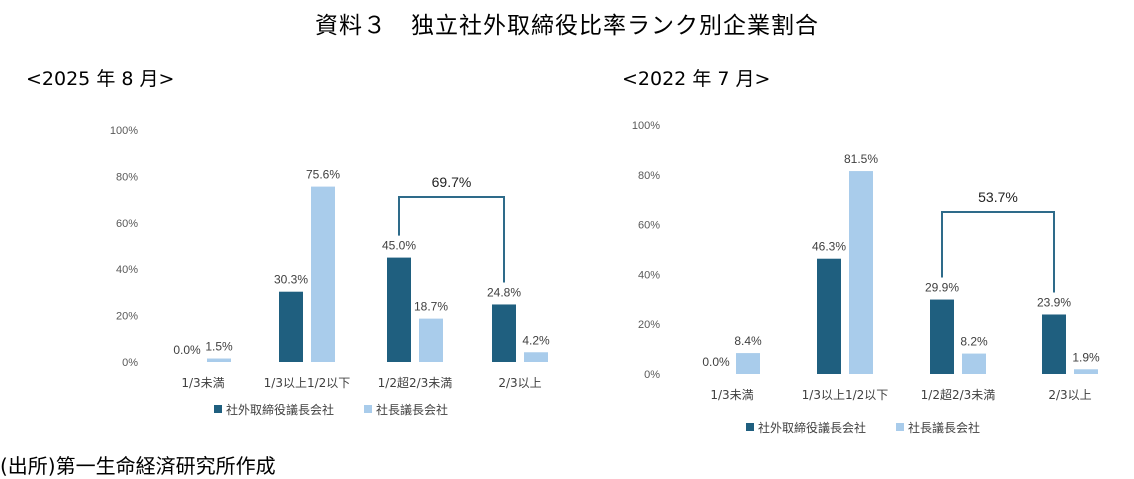  What do you see at coordinates (187, 350) in the screenshot?
I see `chart-0-data-label: 0.0%` at bounding box center [187, 350].